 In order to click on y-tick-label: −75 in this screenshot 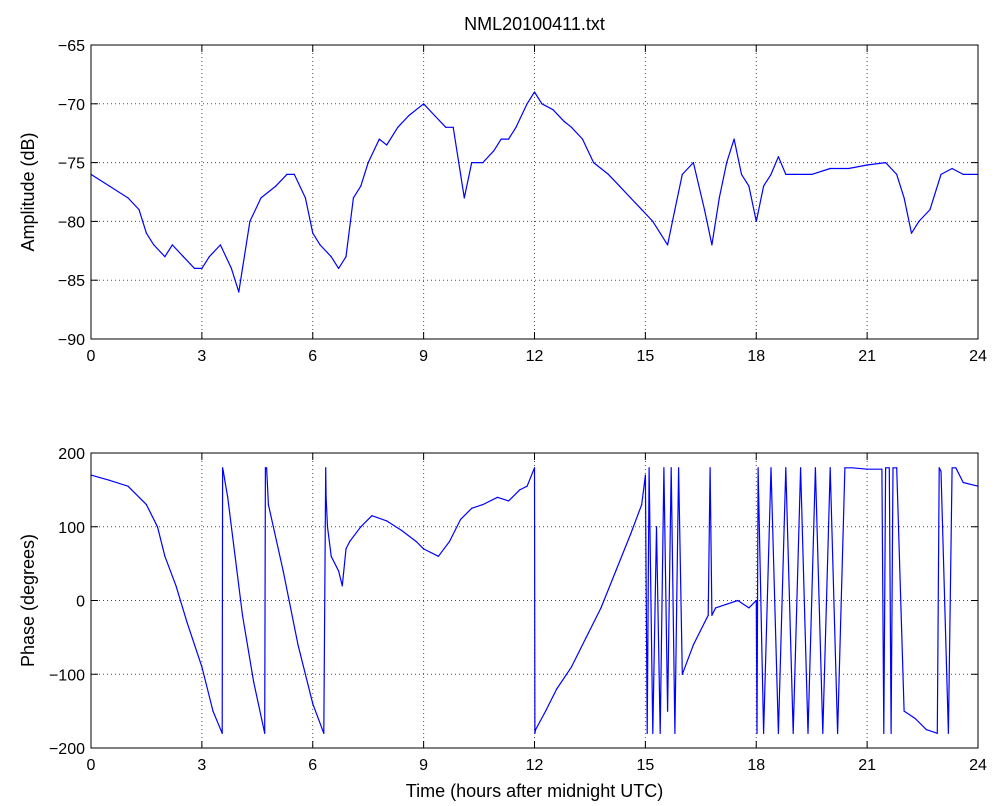, I will do `click(71, 164)`.